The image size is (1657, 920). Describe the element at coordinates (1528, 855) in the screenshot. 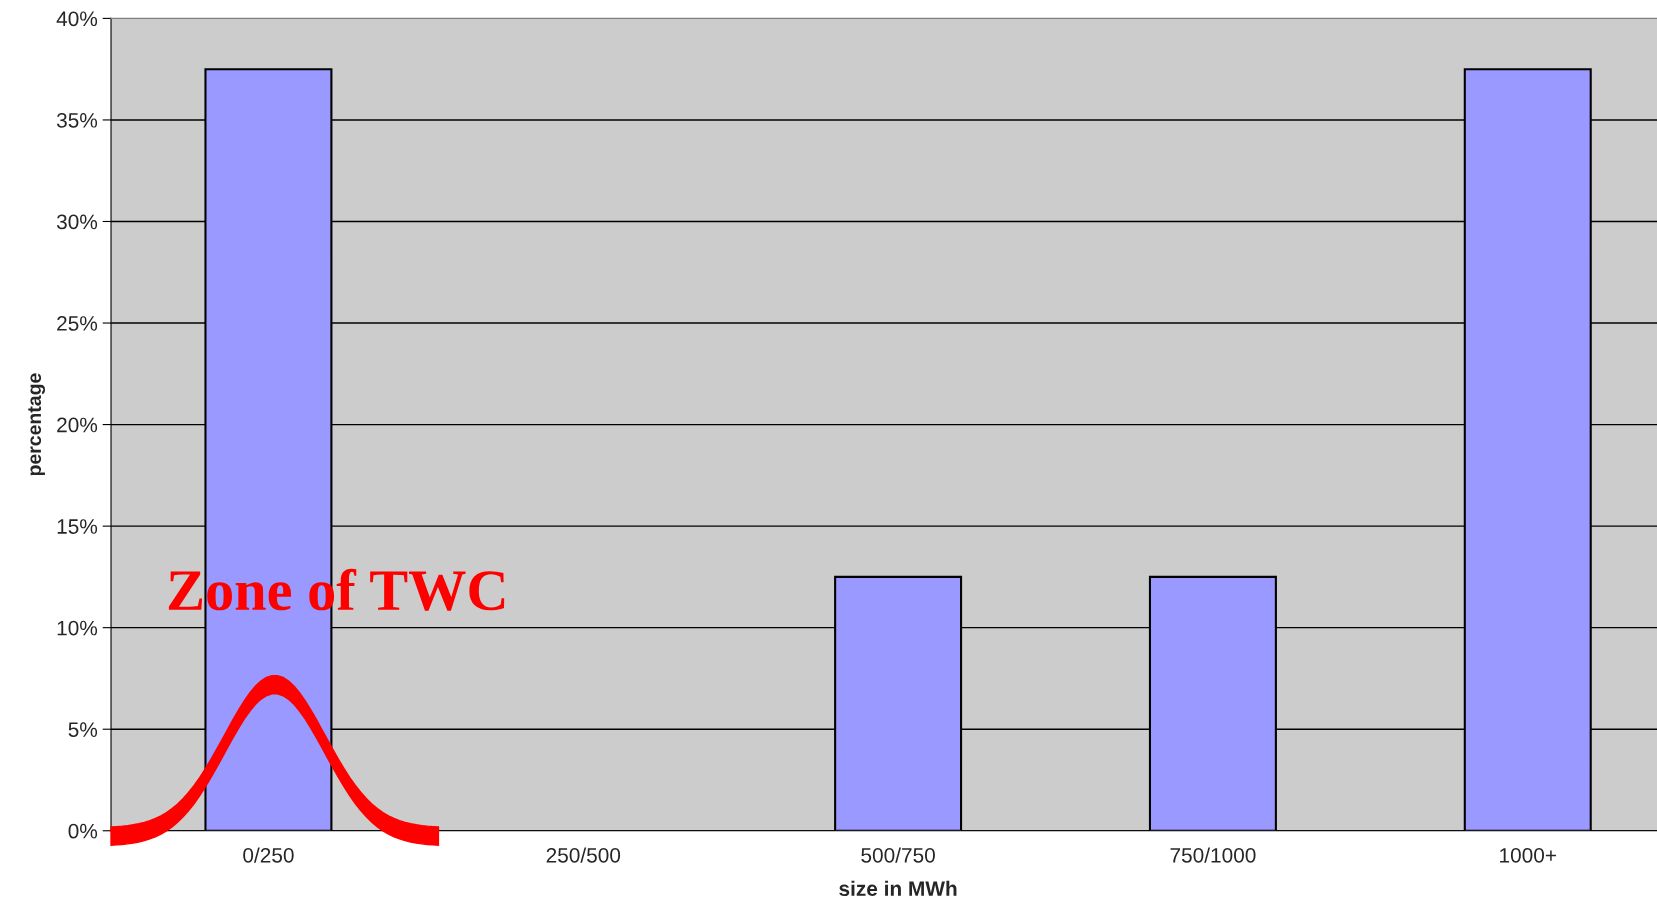

I see `x-tick-label: 1000+` at that location.